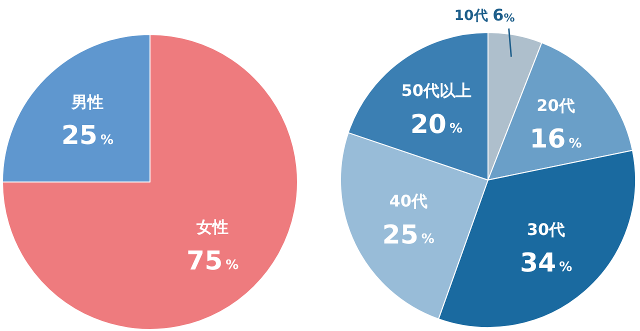 The height and width of the screenshot is (331, 640). What do you see at coordinates (212, 227) in the screenshot?
I see `slice-label: 女性` at bounding box center [212, 227].